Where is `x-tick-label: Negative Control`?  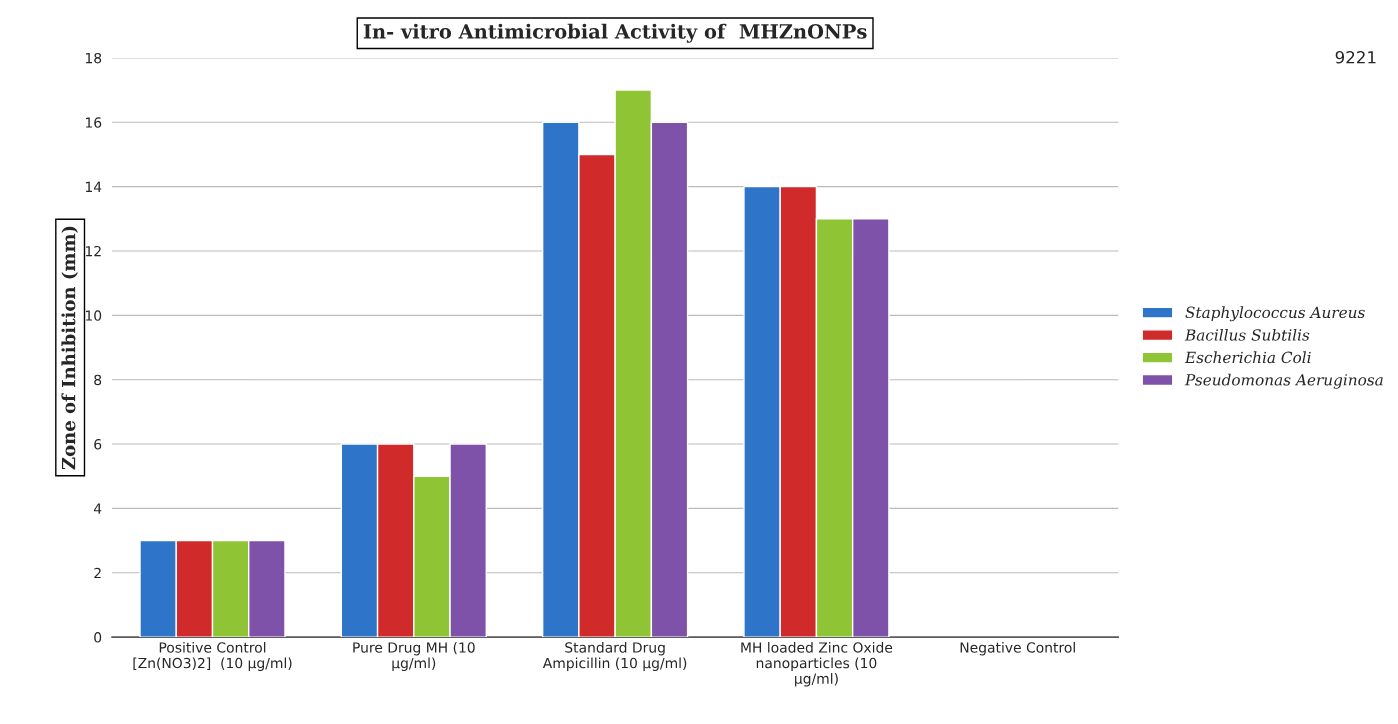 x-tick-label: Negative Control is located at coordinates (1017, 648).